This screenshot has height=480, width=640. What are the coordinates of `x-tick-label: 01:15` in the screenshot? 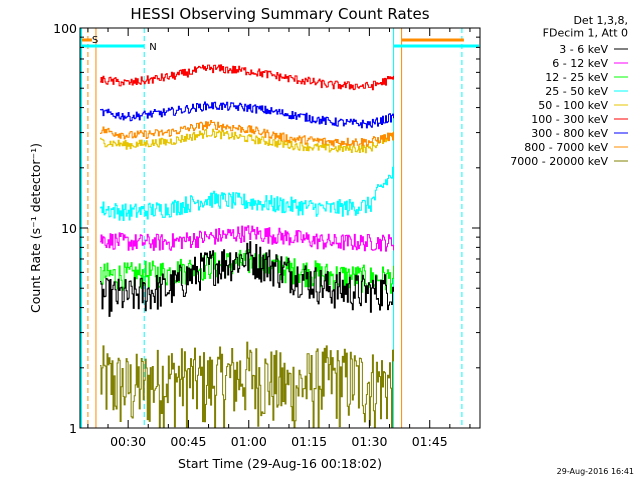 It's located at (309, 441).